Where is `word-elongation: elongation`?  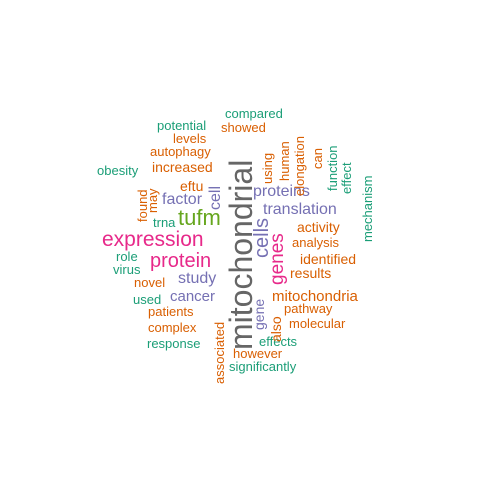 word-elongation: elongation is located at coordinates (299, 166).